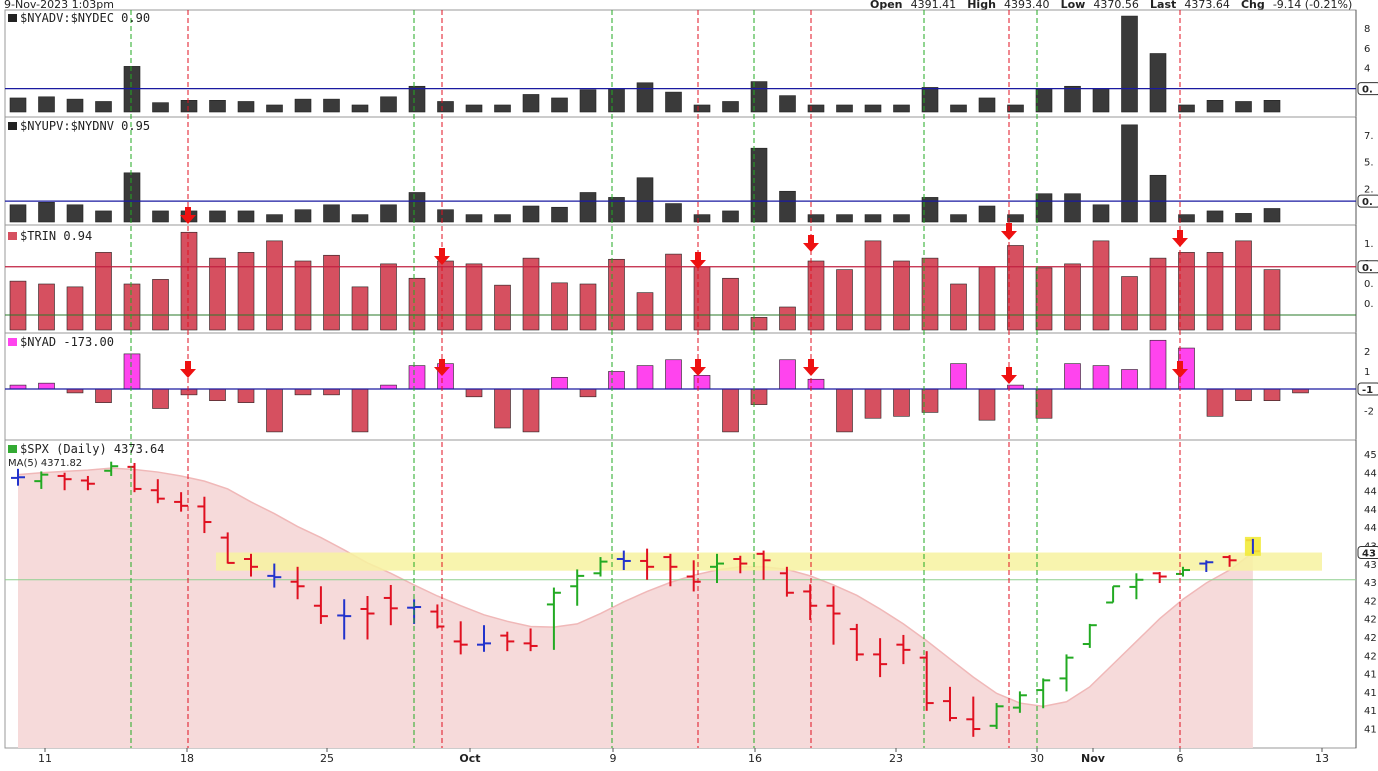  Describe the element at coordinates (934, 5) in the screenshot. I see `open-value: 4391.41` at that location.